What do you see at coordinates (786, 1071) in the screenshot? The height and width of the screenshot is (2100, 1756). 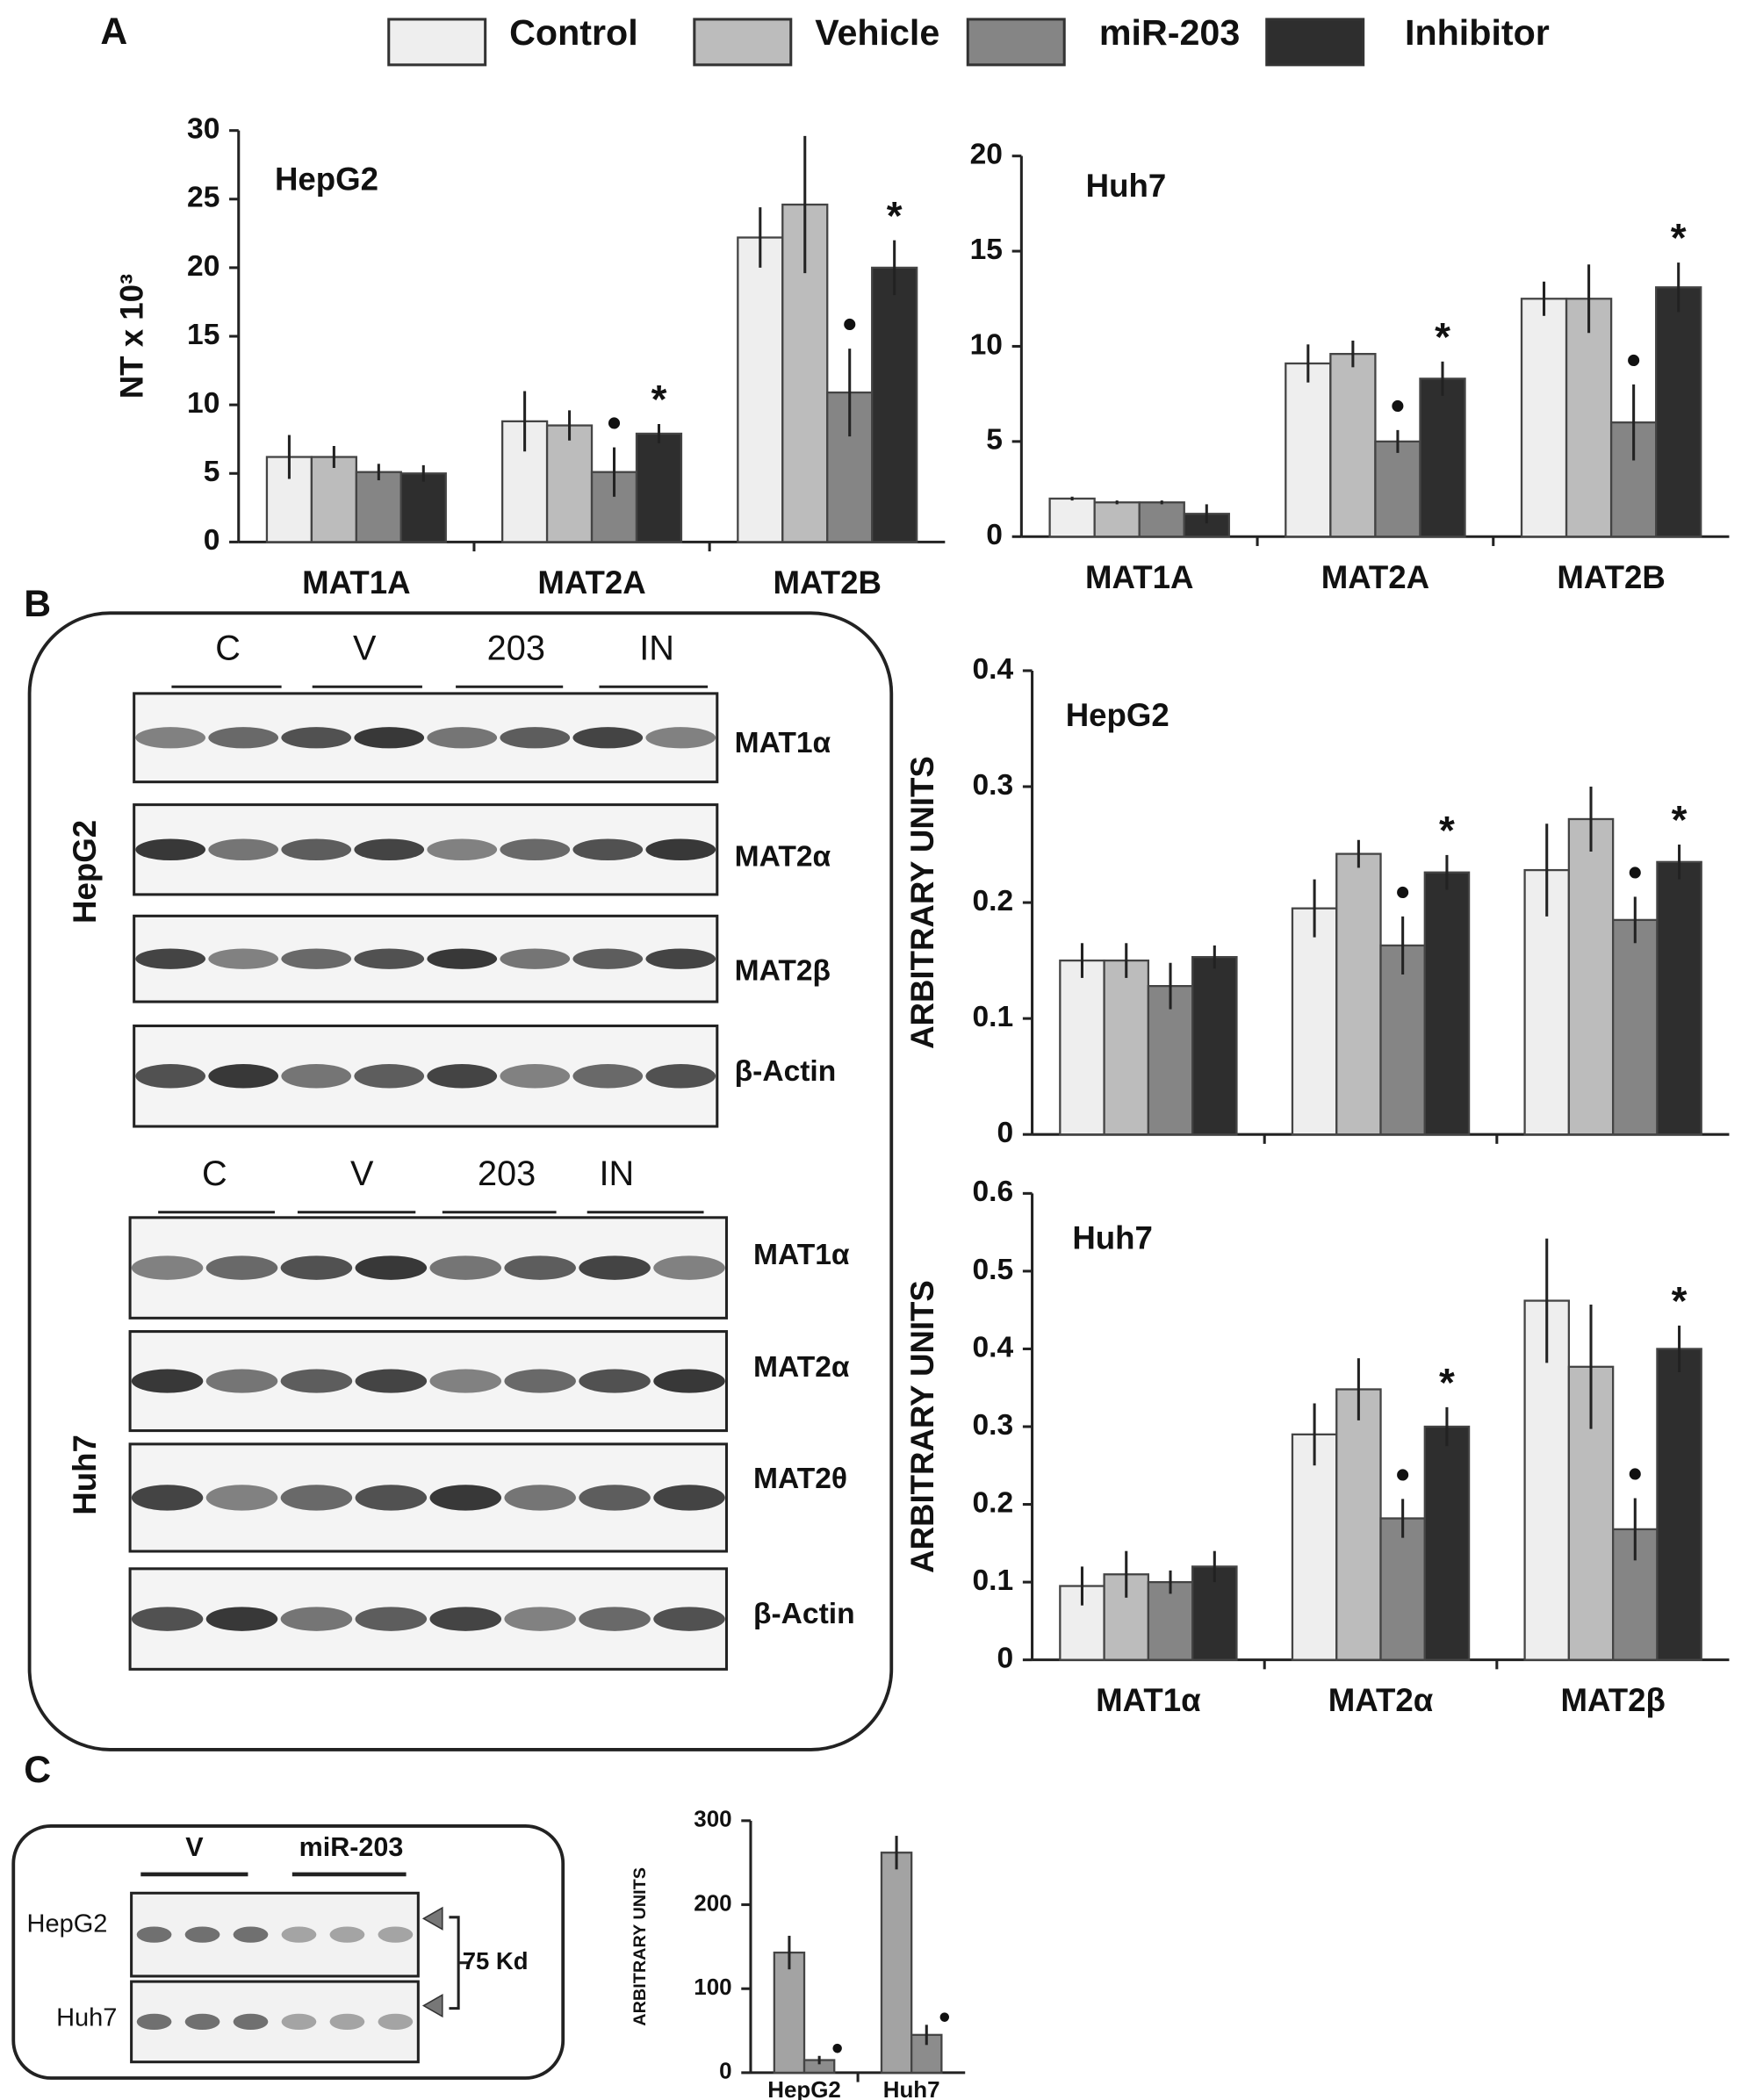 I see `band-label: β-Actin` at bounding box center [786, 1071].